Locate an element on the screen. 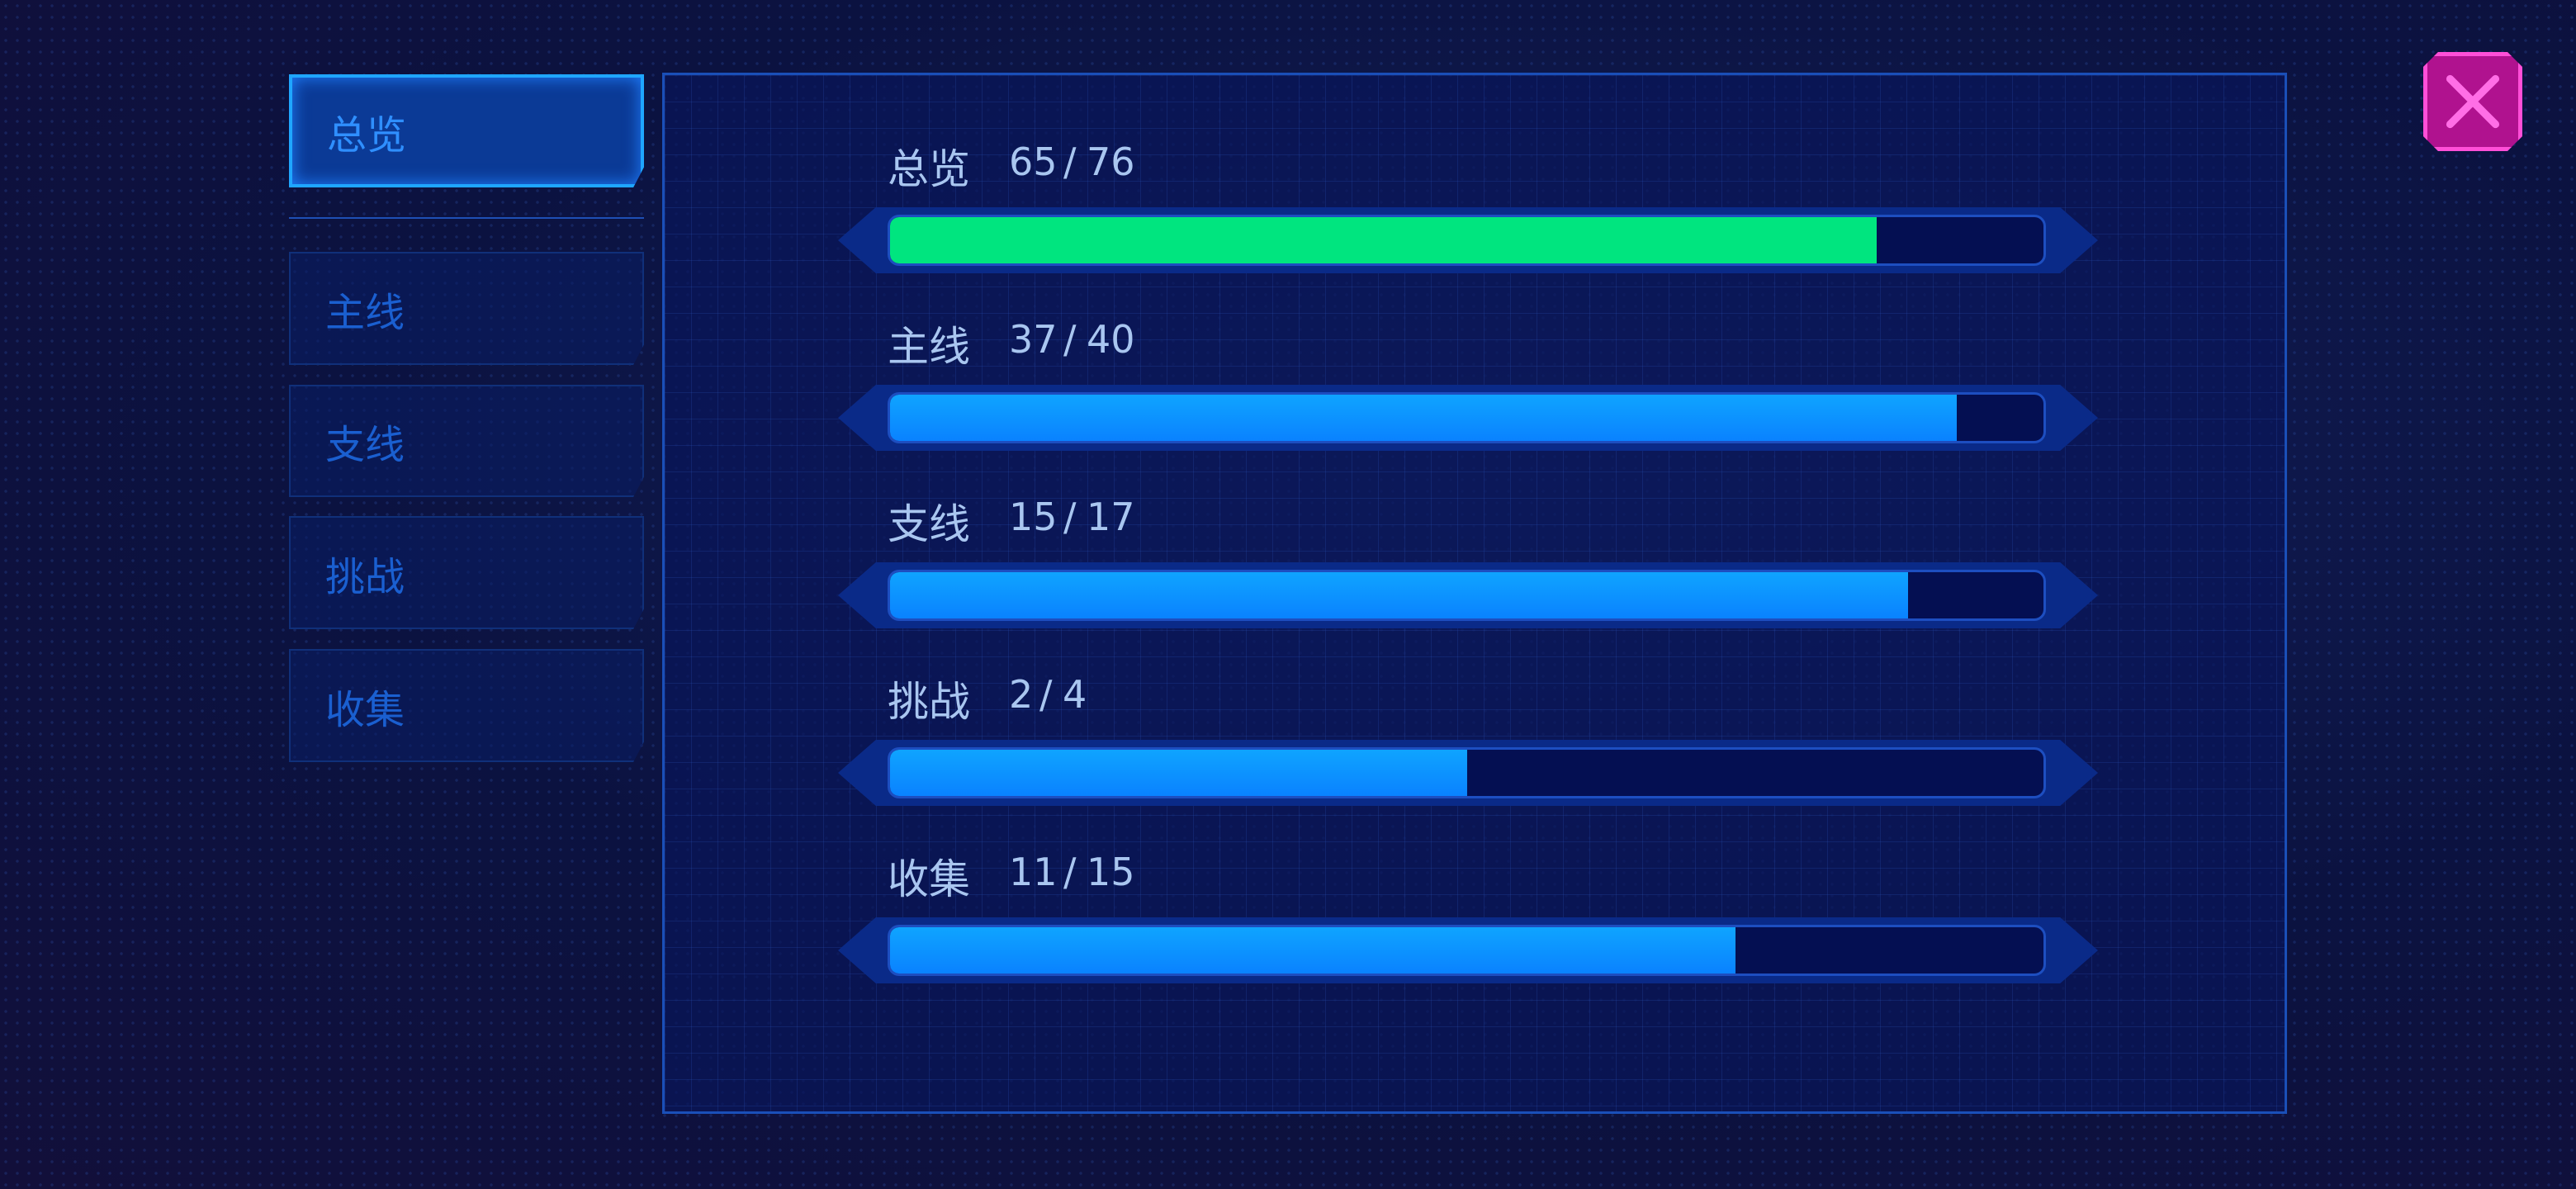  row-label: 总览 is located at coordinates (929, 169).